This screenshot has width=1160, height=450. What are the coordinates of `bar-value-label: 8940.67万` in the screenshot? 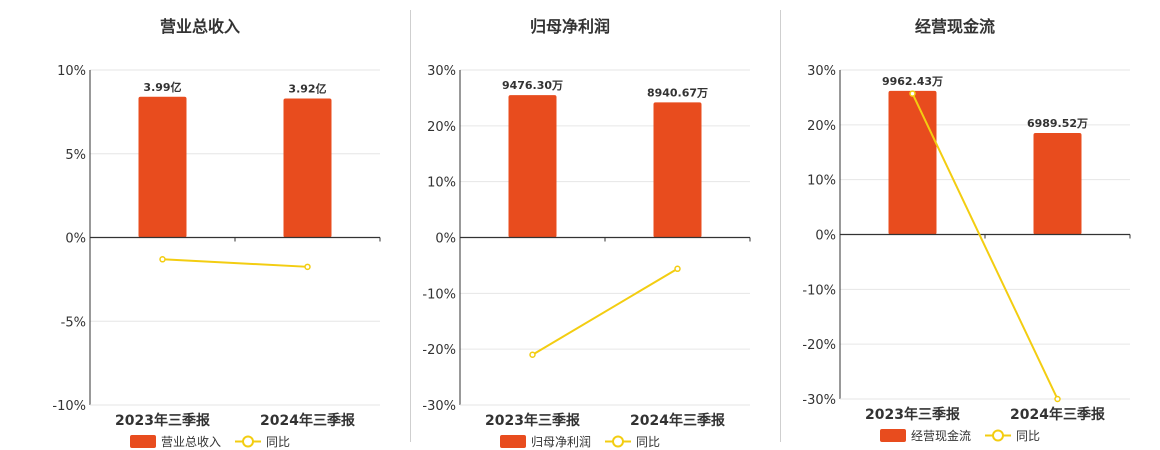 It's located at (677, 92).